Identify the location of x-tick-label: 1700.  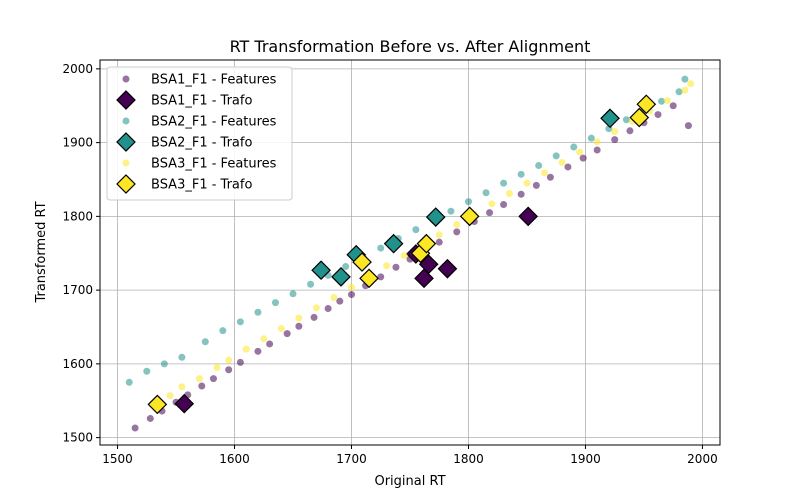
(351, 459).